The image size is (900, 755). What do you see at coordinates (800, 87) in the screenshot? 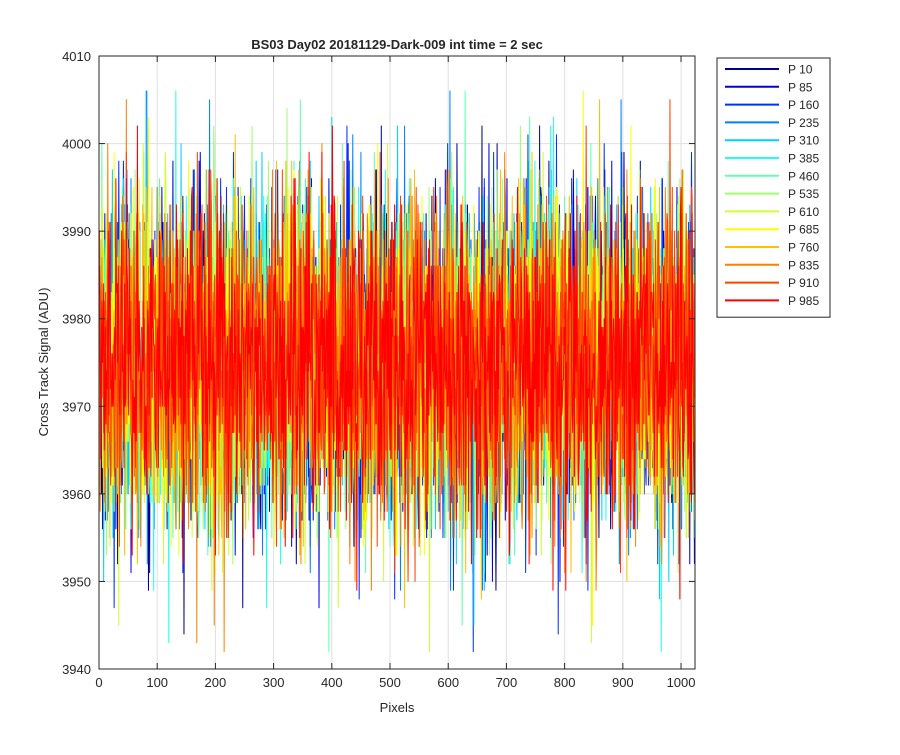
I see `legend-entry-label: P 85` at bounding box center [800, 87].